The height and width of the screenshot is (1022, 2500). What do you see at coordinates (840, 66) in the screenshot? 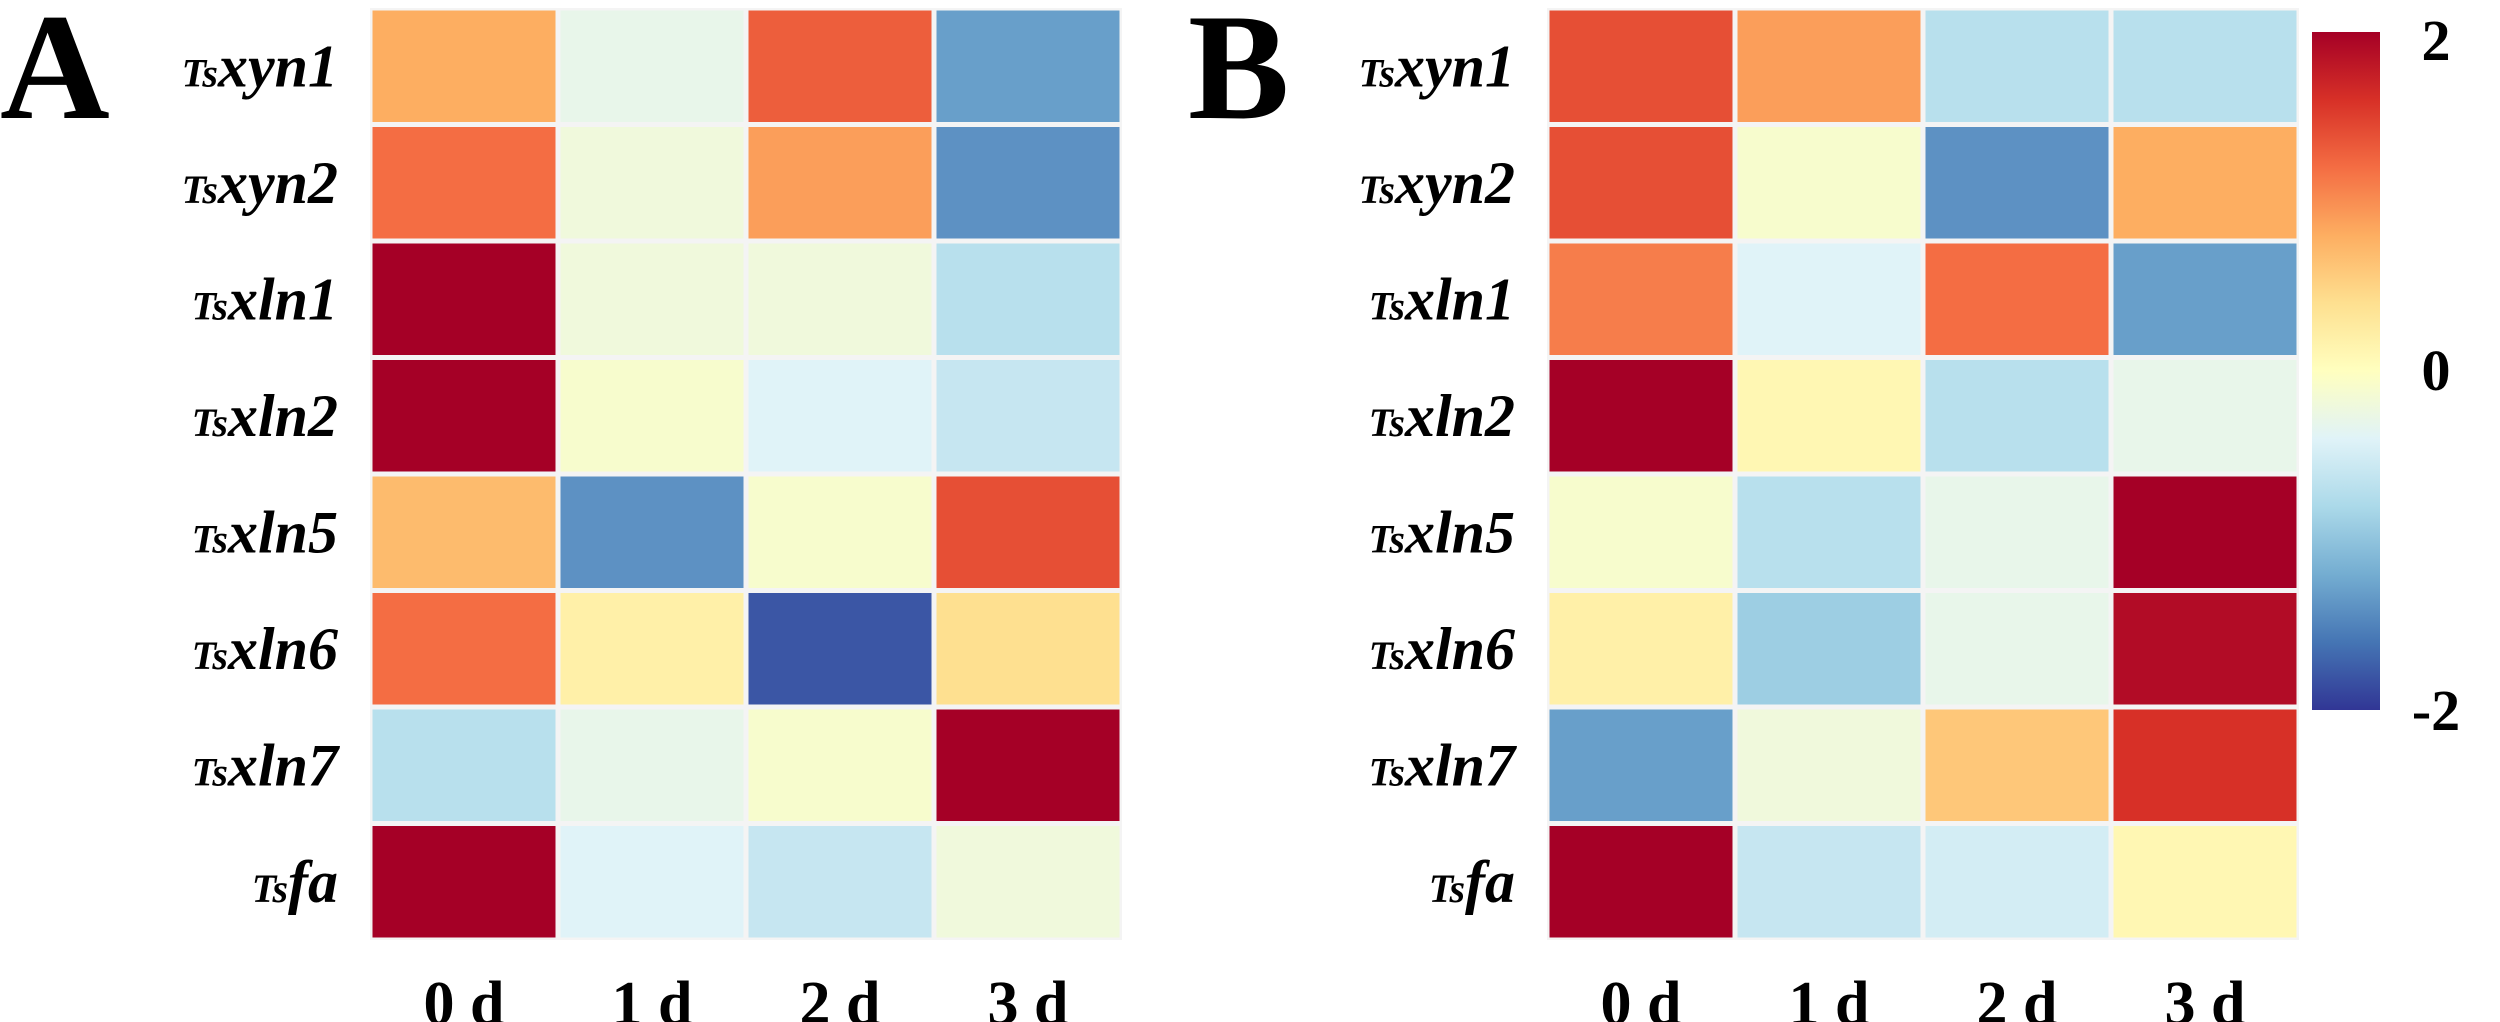
I see `panel-a-cell-r0-c2` at bounding box center [840, 66].